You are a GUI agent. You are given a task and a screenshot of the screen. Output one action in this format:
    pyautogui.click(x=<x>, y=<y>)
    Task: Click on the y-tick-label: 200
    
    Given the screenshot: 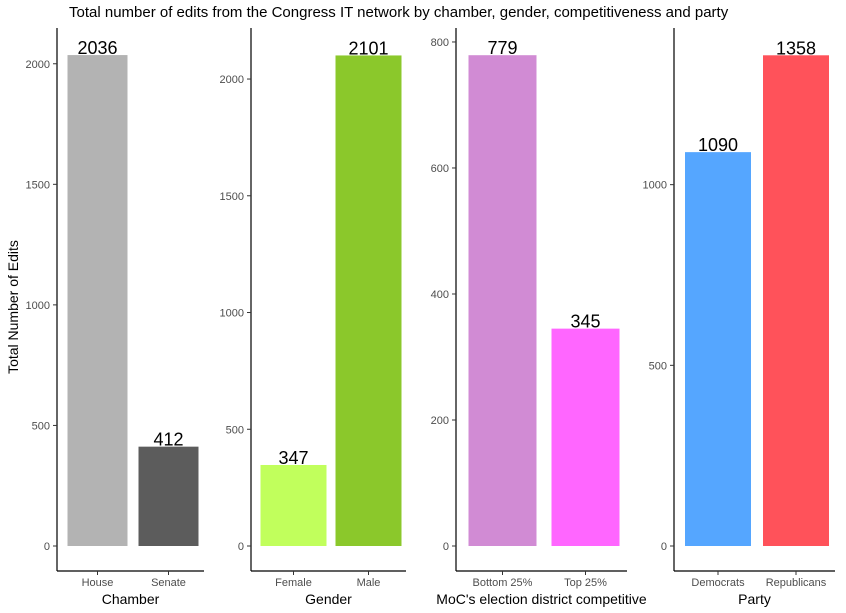 What is the action you would take?
    pyautogui.click(x=440, y=421)
    